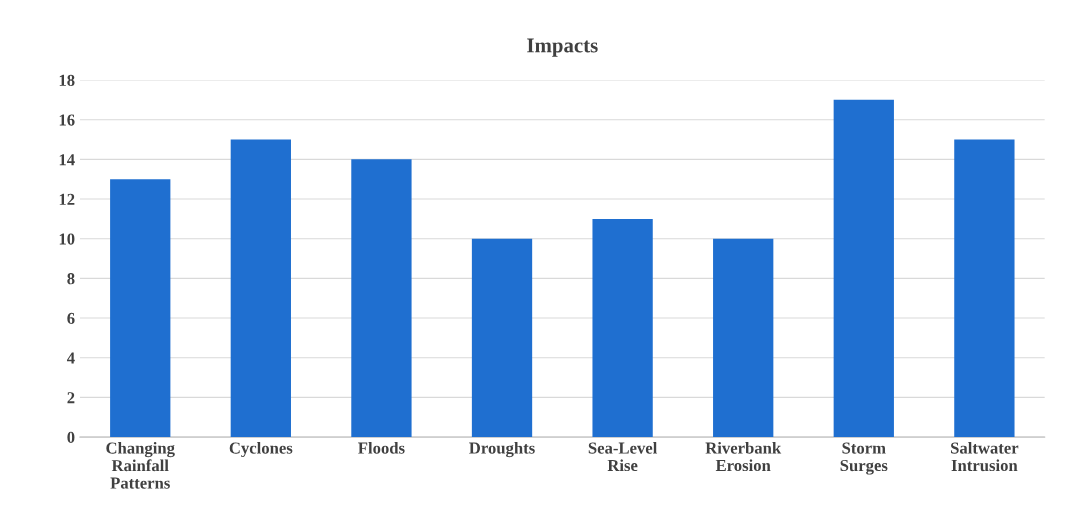  I want to click on y-tick-label: 0, so click(71, 437).